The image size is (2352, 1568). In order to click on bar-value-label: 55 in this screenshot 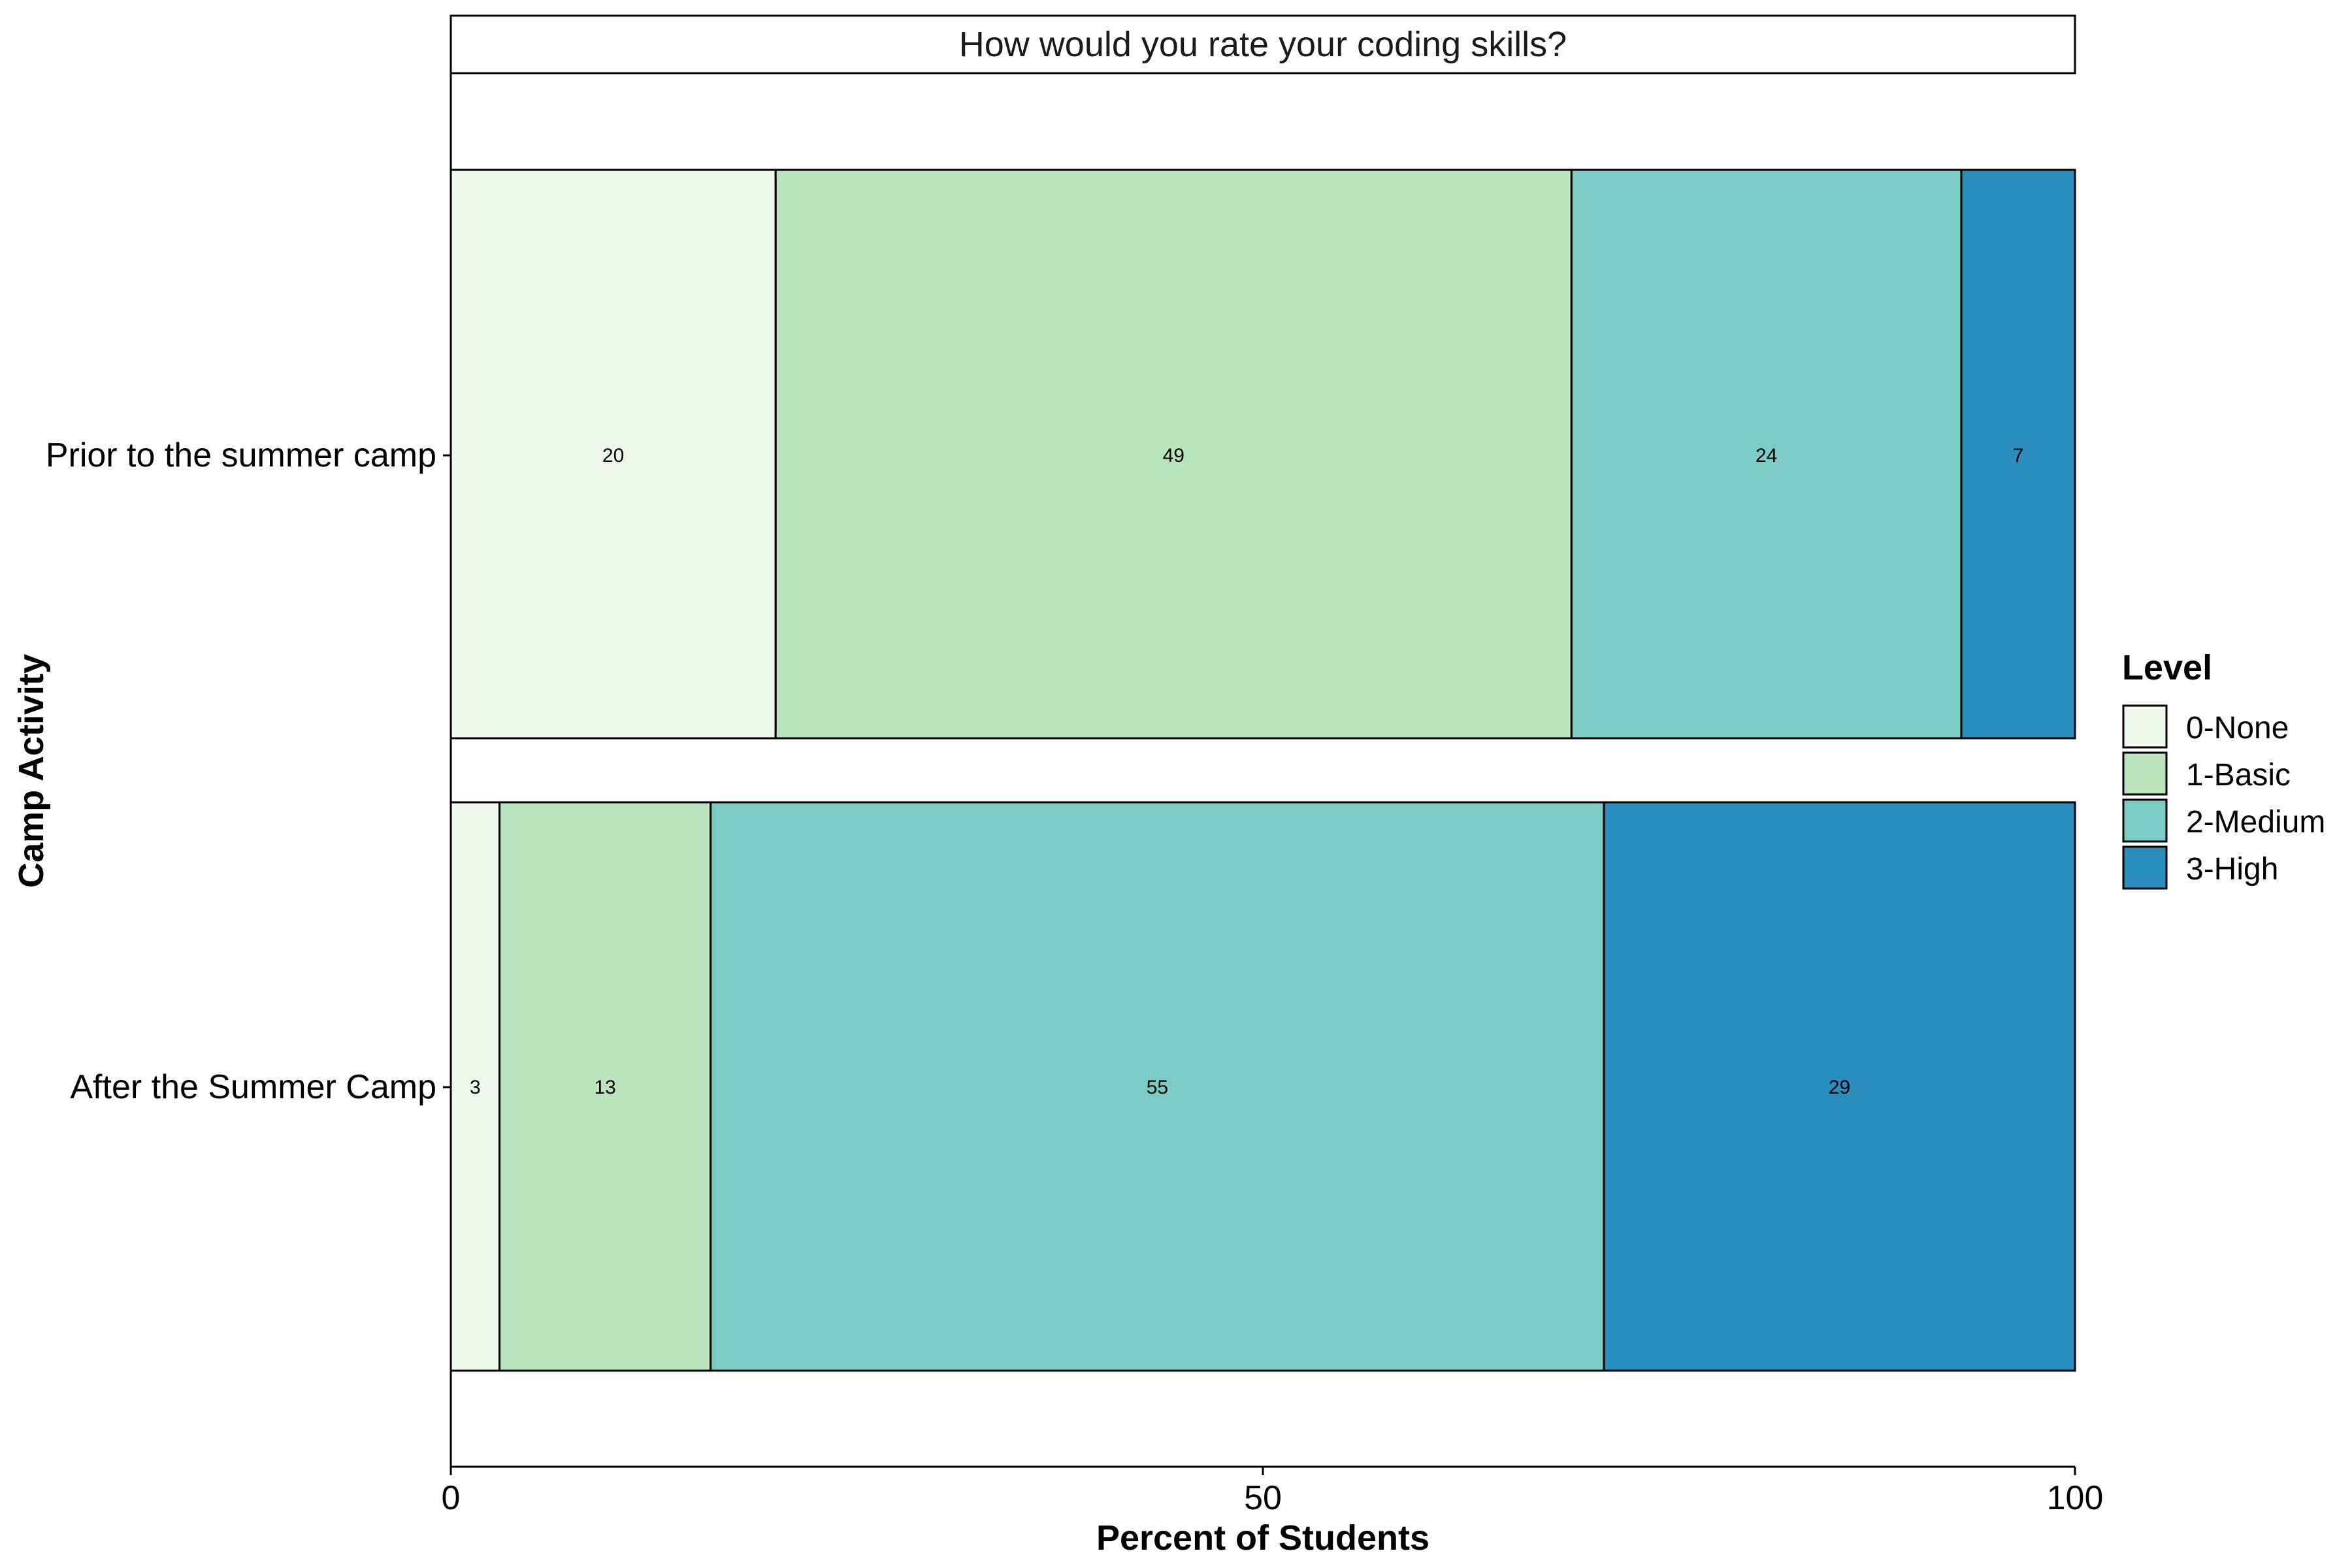, I will do `click(1157, 1087)`.